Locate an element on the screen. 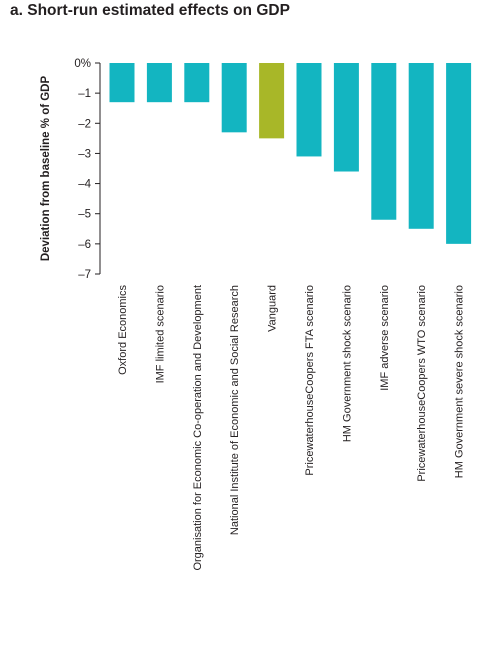  category-label: IMF adverse scenario is located at coordinates (385, 338).